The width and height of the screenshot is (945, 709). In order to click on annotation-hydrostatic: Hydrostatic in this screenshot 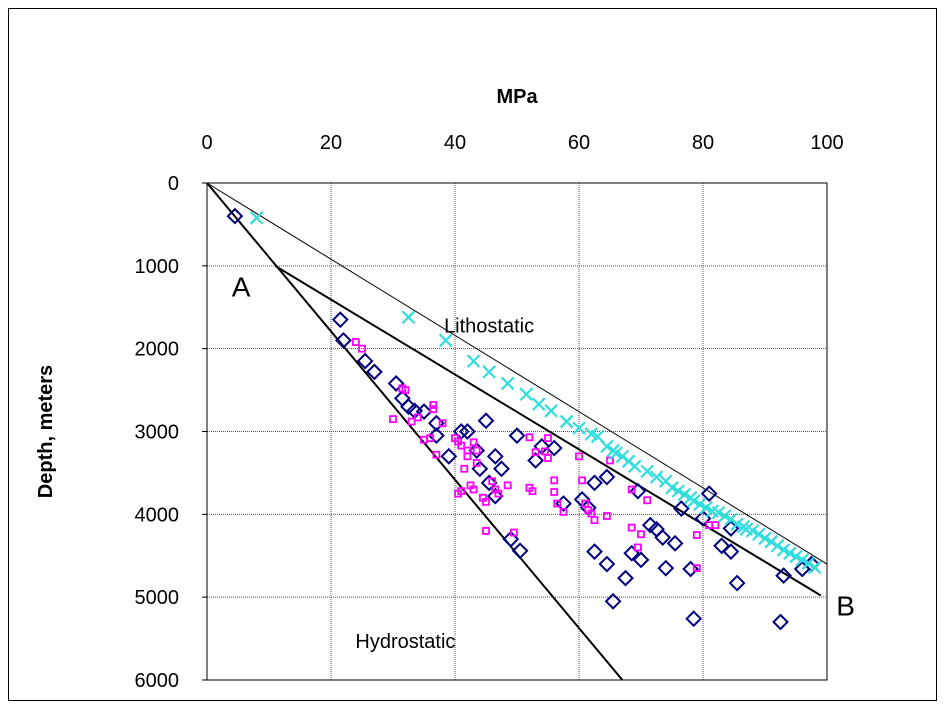, I will do `click(405, 642)`.